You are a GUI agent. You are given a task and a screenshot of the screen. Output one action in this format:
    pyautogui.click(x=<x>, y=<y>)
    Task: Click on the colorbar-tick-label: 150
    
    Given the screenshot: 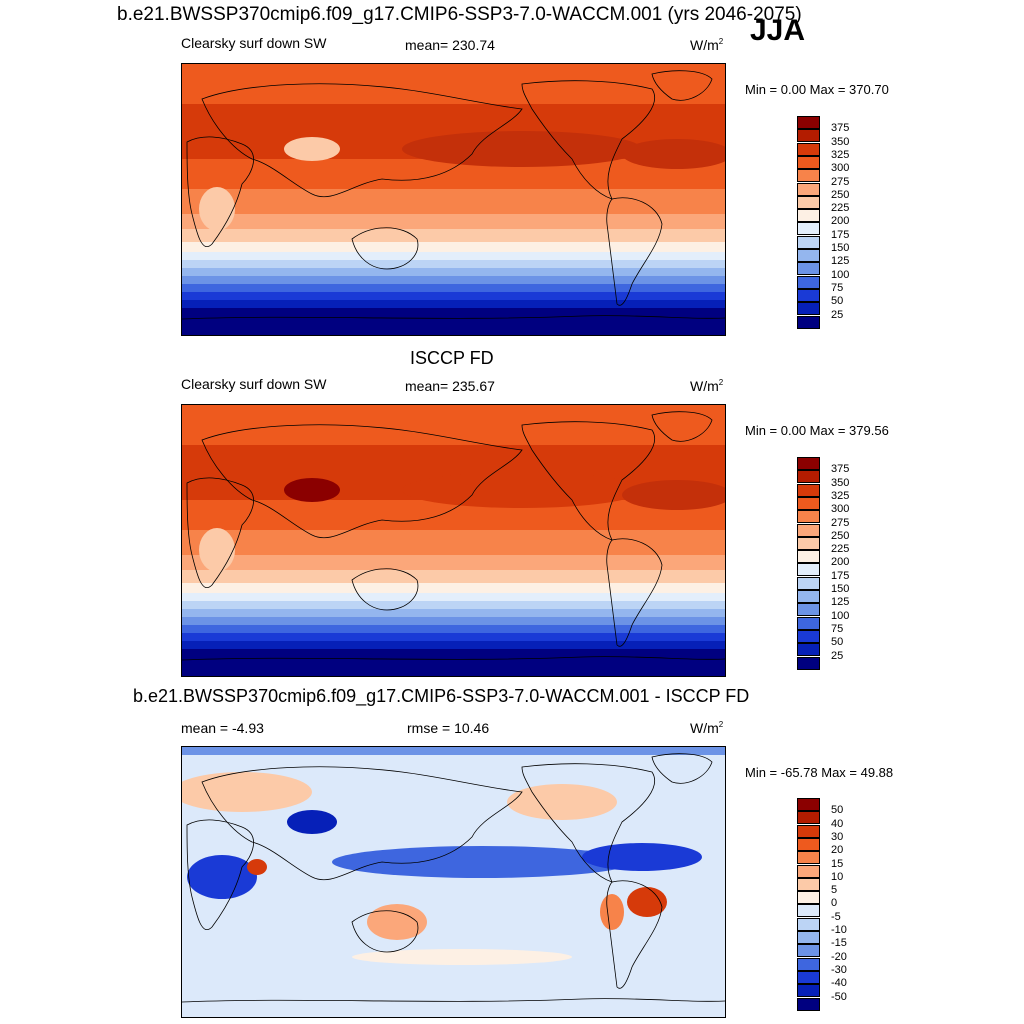 What is the action you would take?
    pyautogui.click(x=840, y=589)
    